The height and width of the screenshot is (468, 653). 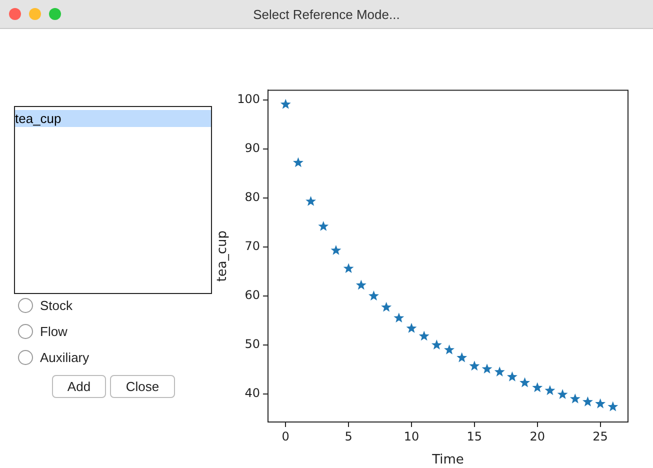 I want to click on y-tick-label: 40, so click(x=252, y=393).